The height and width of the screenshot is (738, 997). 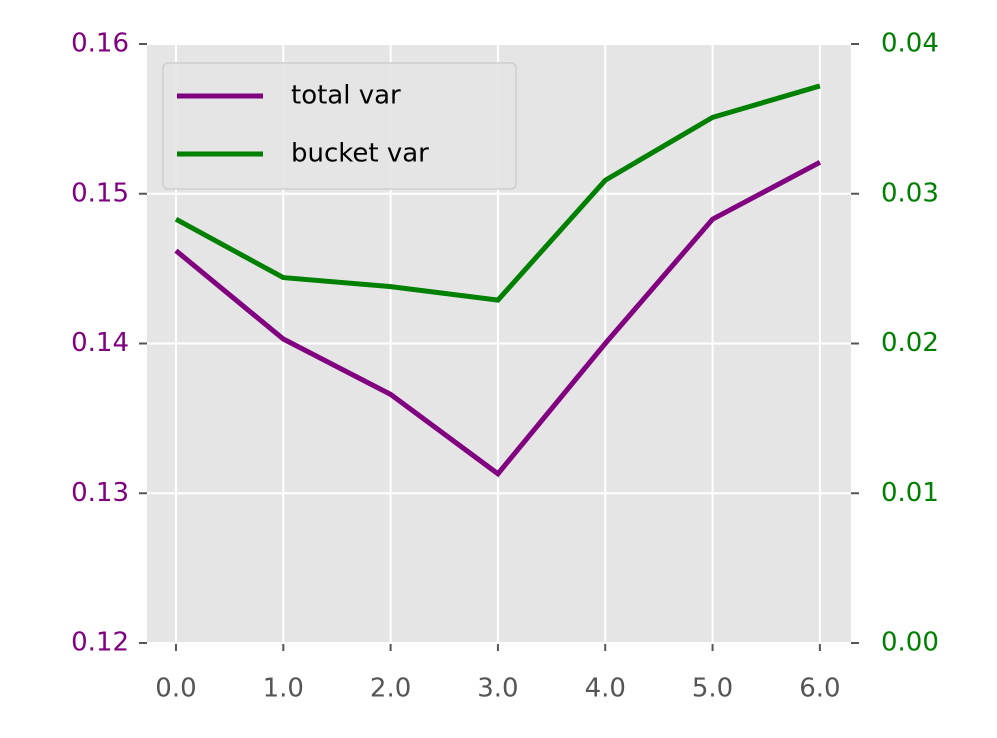 What do you see at coordinates (100, 343) in the screenshot?
I see `y-tick-label: 0.14` at bounding box center [100, 343].